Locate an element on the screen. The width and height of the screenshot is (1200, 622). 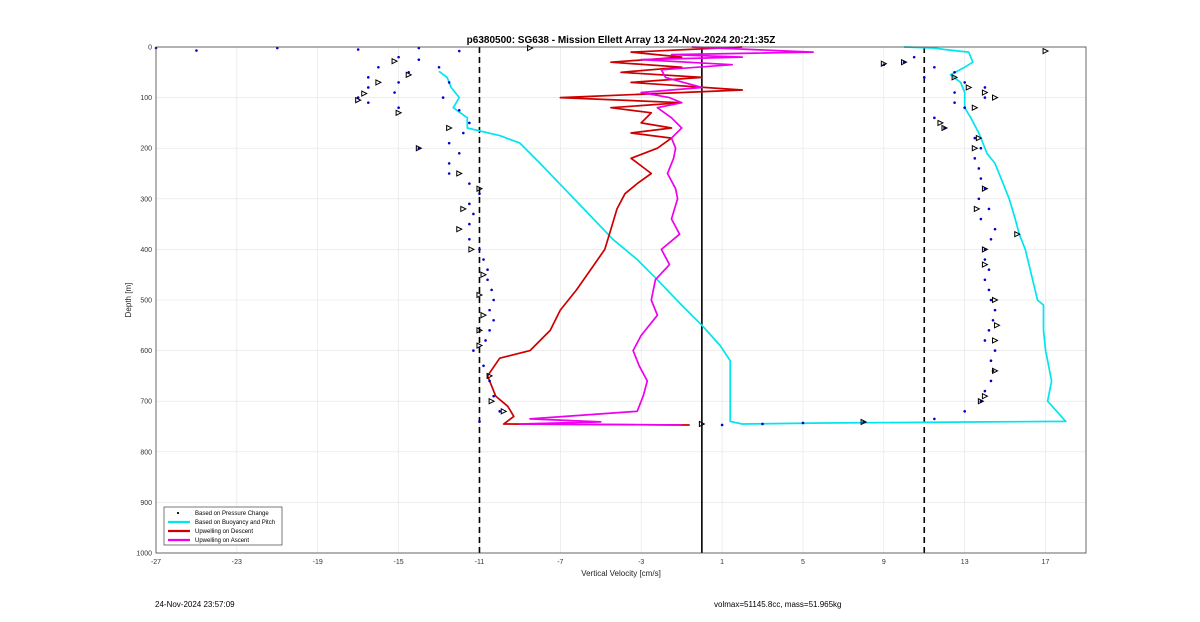
y-tick-label: 100 is located at coordinates (146, 98).